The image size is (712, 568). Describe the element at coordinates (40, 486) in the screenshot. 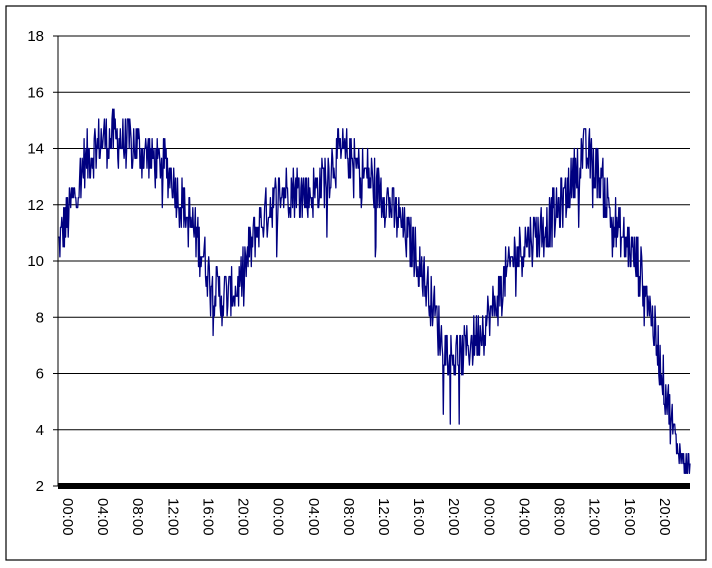

I see `y-tick-label: 2` at that location.